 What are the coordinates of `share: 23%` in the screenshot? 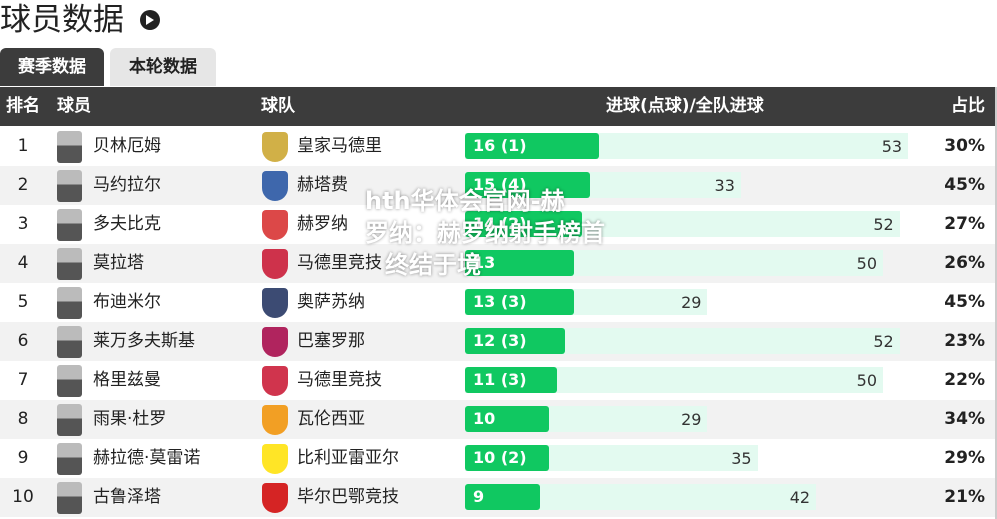 It's located at (964, 341).